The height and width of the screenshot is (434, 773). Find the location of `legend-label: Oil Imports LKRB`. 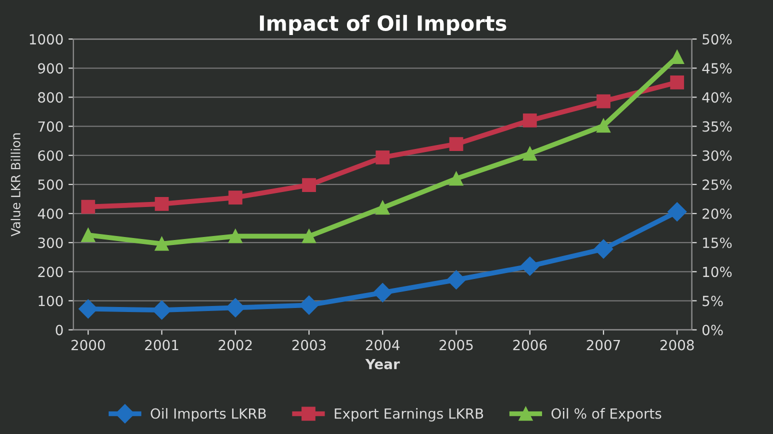

legend-label: Oil Imports LKRB is located at coordinates (208, 415).